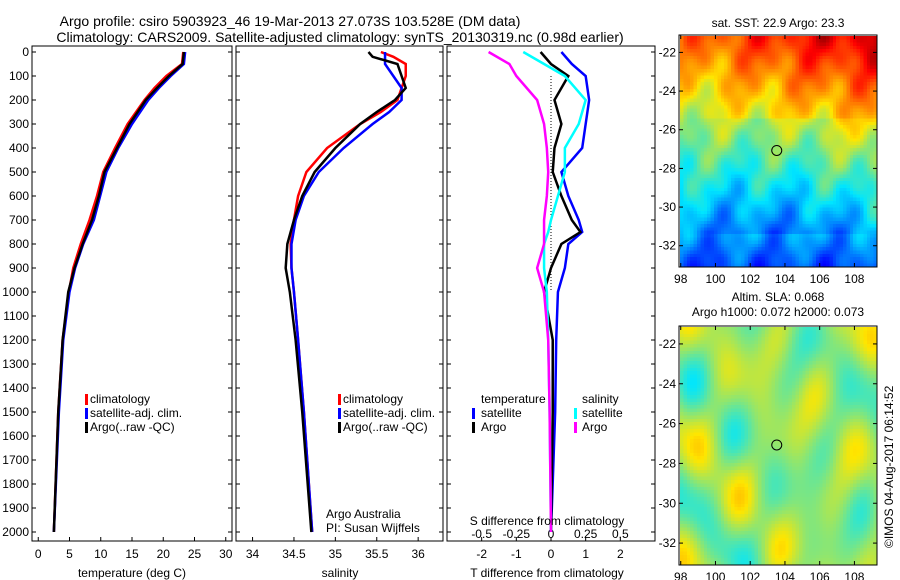  I want to click on legend3-salinity: salinity, so click(600, 399).